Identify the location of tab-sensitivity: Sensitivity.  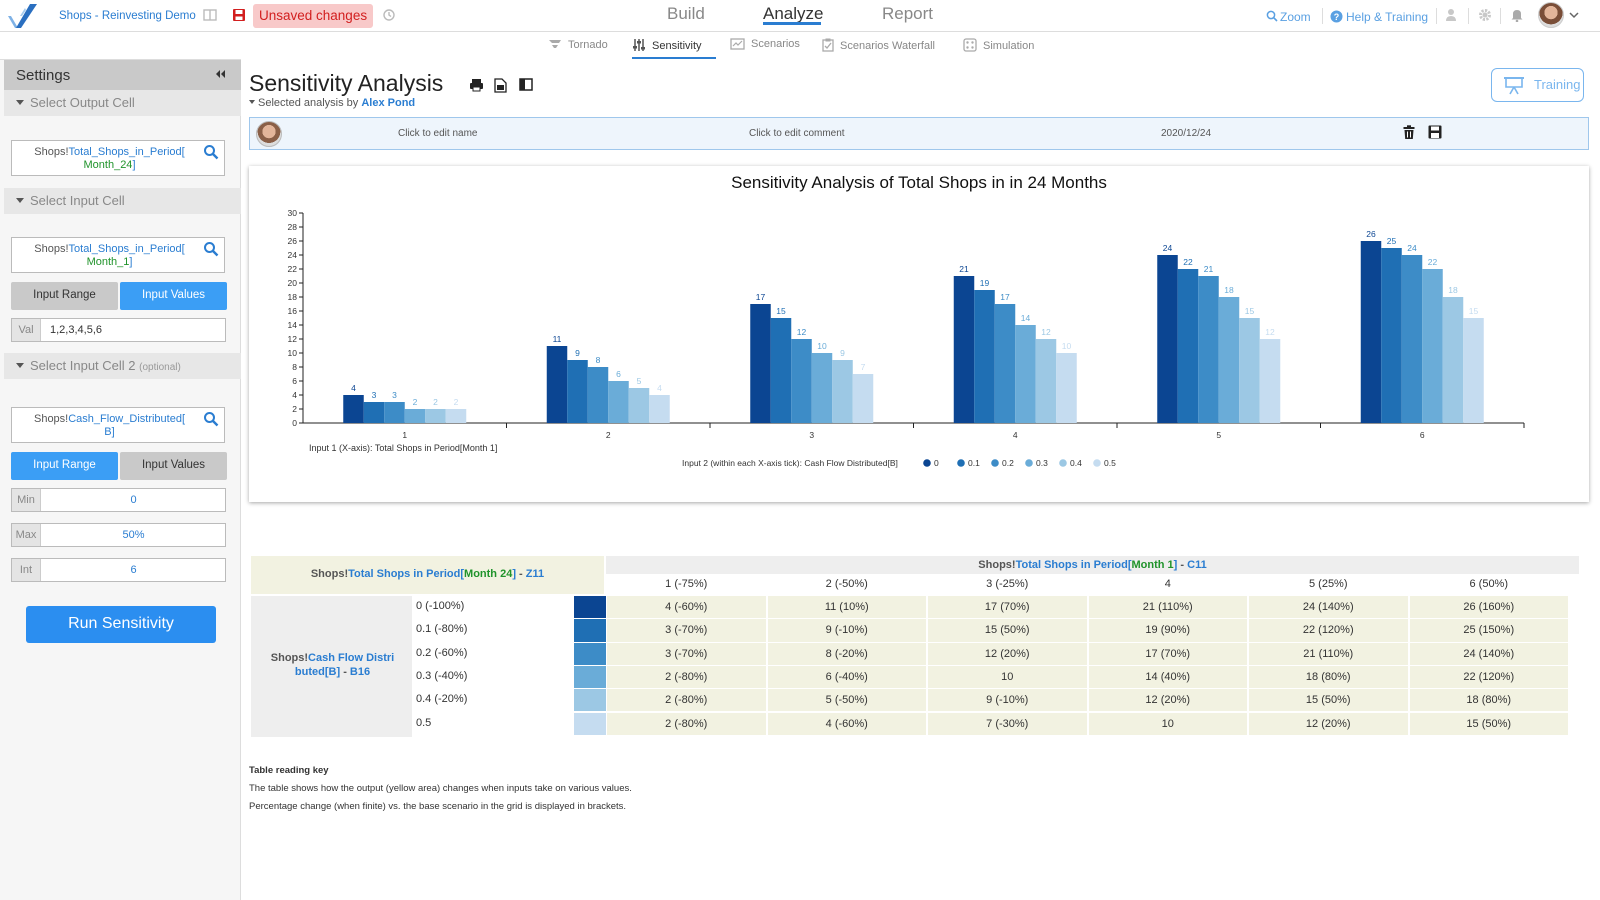
(674, 48).